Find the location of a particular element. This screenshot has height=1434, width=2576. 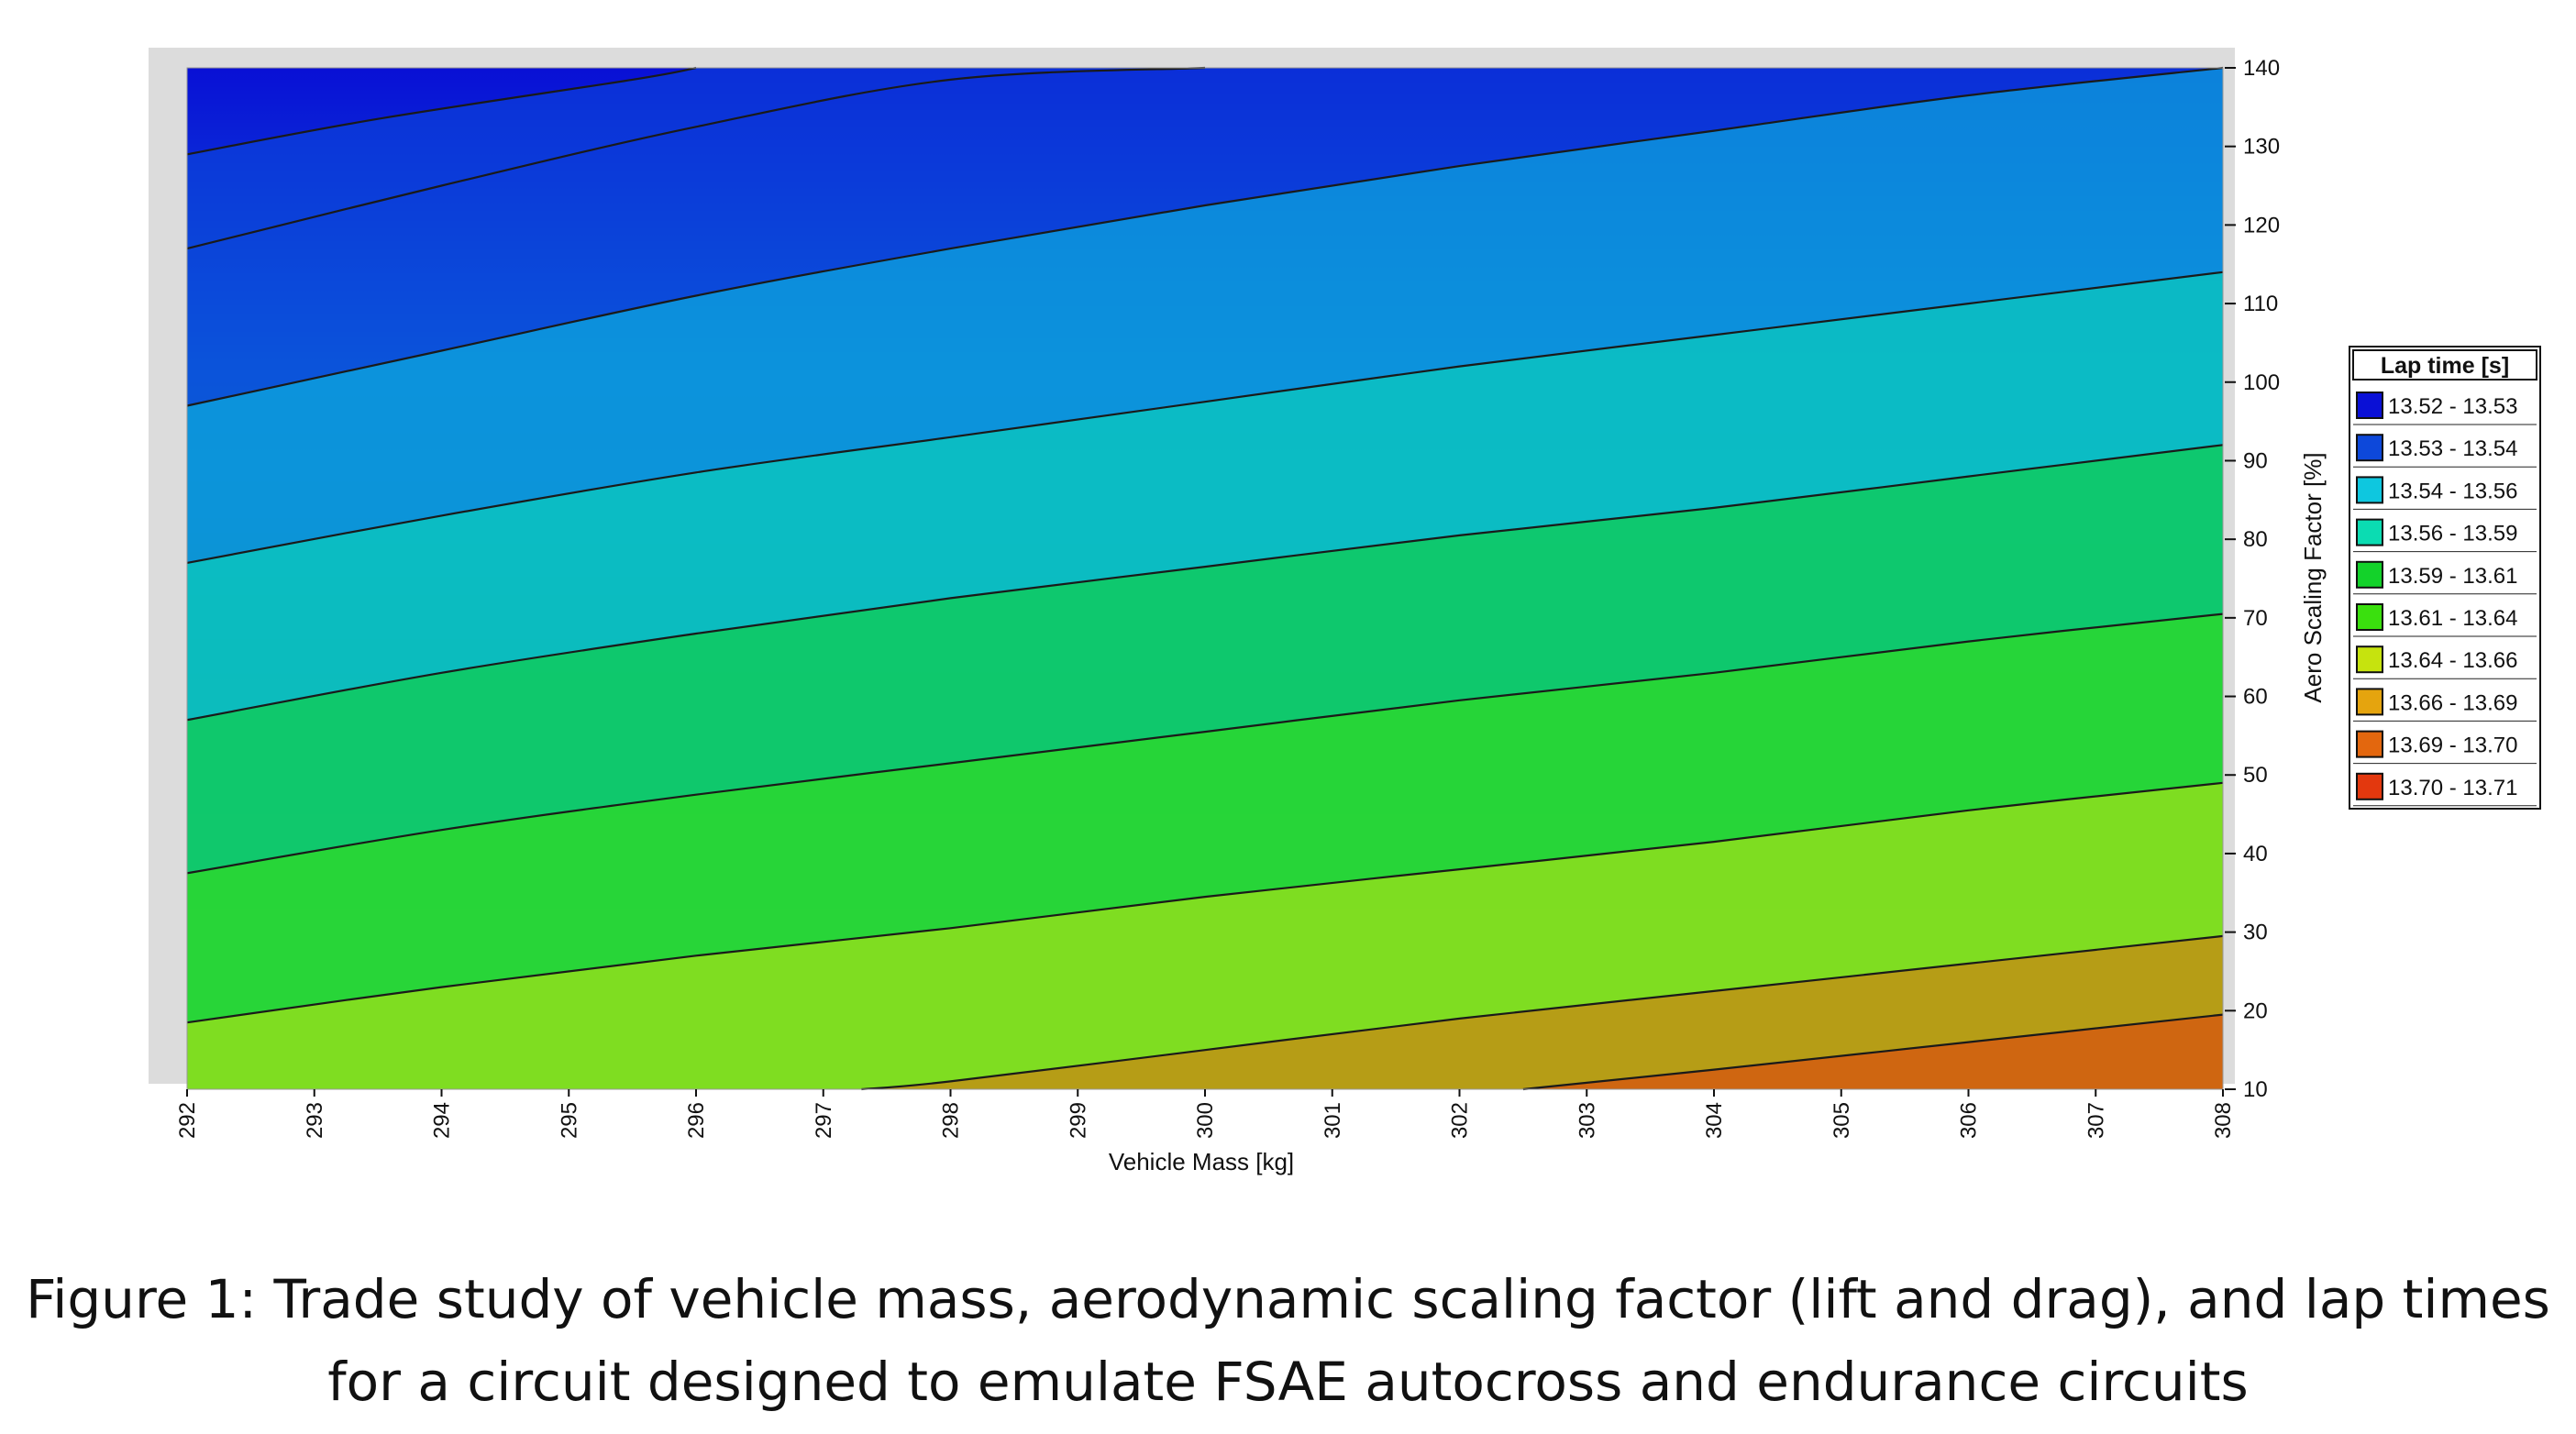

legend-label: 13.56 - 13.59 is located at coordinates (2452, 534).